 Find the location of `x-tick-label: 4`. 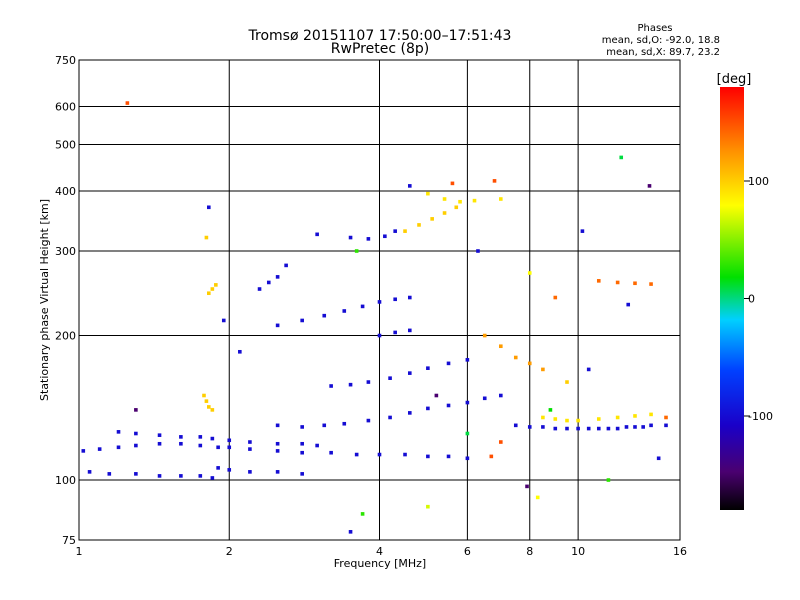

x-tick-label: 4 is located at coordinates (379, 551).